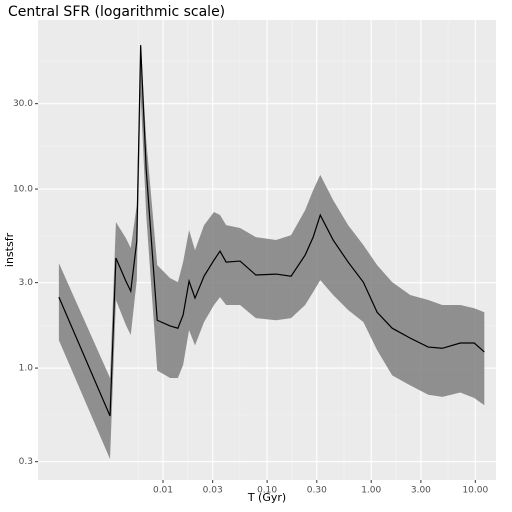 This screenshot has width=512, height=512. Describe the element at coordinates (26, 283) in the screenshot. I see `y-tick-label: 3.0` at that location.